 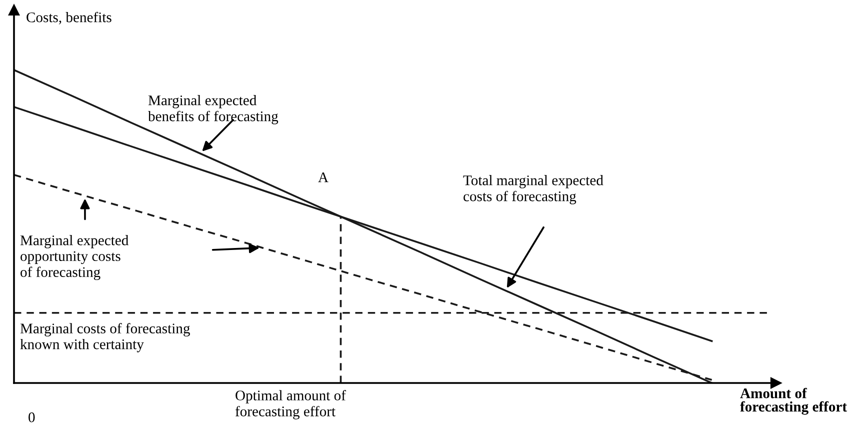 What do you see at coordinates (533, 189) in the screenshot?
I see `annotation: Total marginal expected costs of forecasting` at bounding box center [533, 189].